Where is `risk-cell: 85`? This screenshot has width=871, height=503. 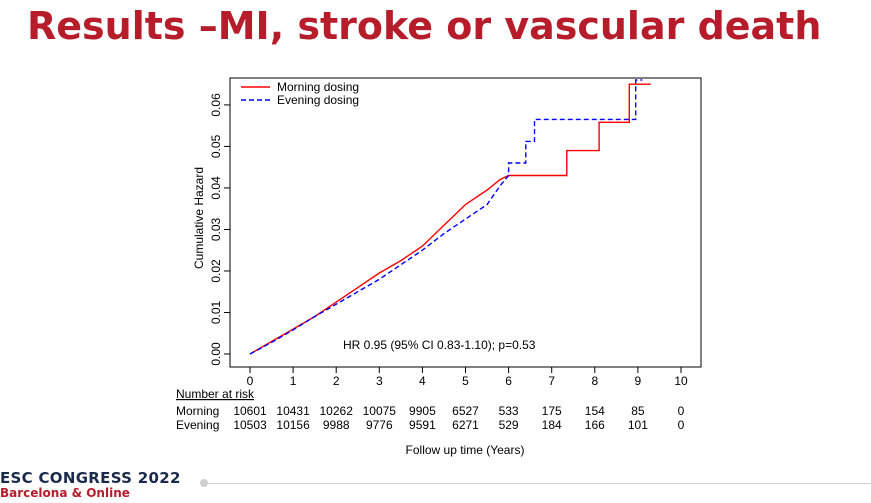 risk-cell: 85 is located at coordinates (638, 411).